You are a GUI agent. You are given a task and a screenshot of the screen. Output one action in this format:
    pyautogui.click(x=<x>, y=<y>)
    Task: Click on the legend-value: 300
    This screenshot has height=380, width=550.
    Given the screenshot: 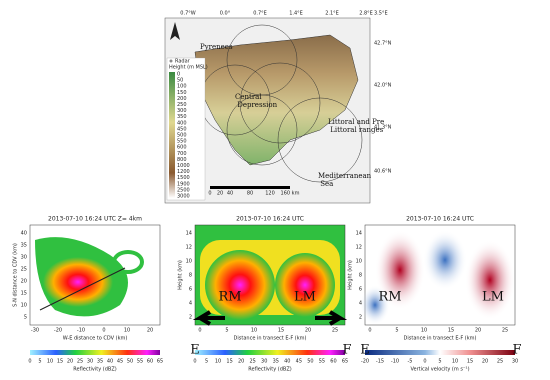 What is the action you would take?
    pyautogui.click(x=182, y=111)
    